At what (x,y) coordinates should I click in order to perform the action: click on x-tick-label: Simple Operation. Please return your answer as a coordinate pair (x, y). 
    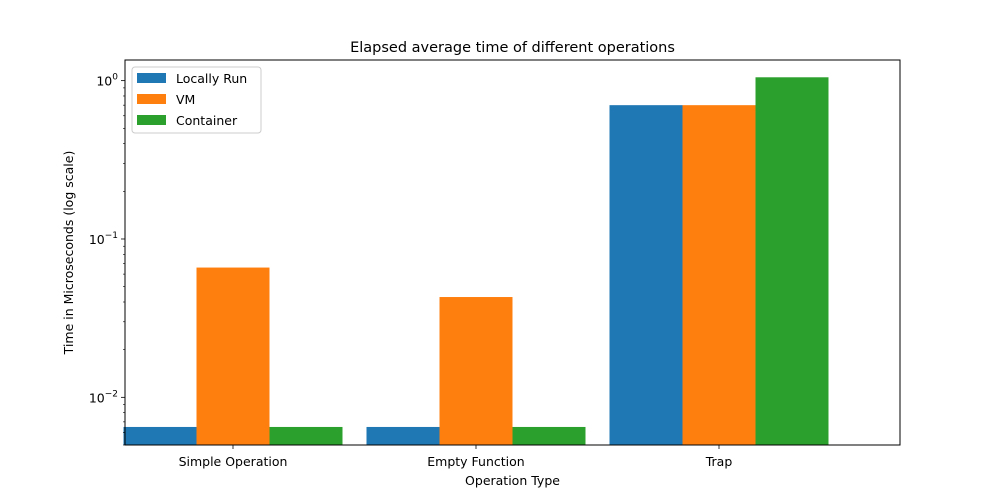
    Looking at the image, I should click on (233, 461).